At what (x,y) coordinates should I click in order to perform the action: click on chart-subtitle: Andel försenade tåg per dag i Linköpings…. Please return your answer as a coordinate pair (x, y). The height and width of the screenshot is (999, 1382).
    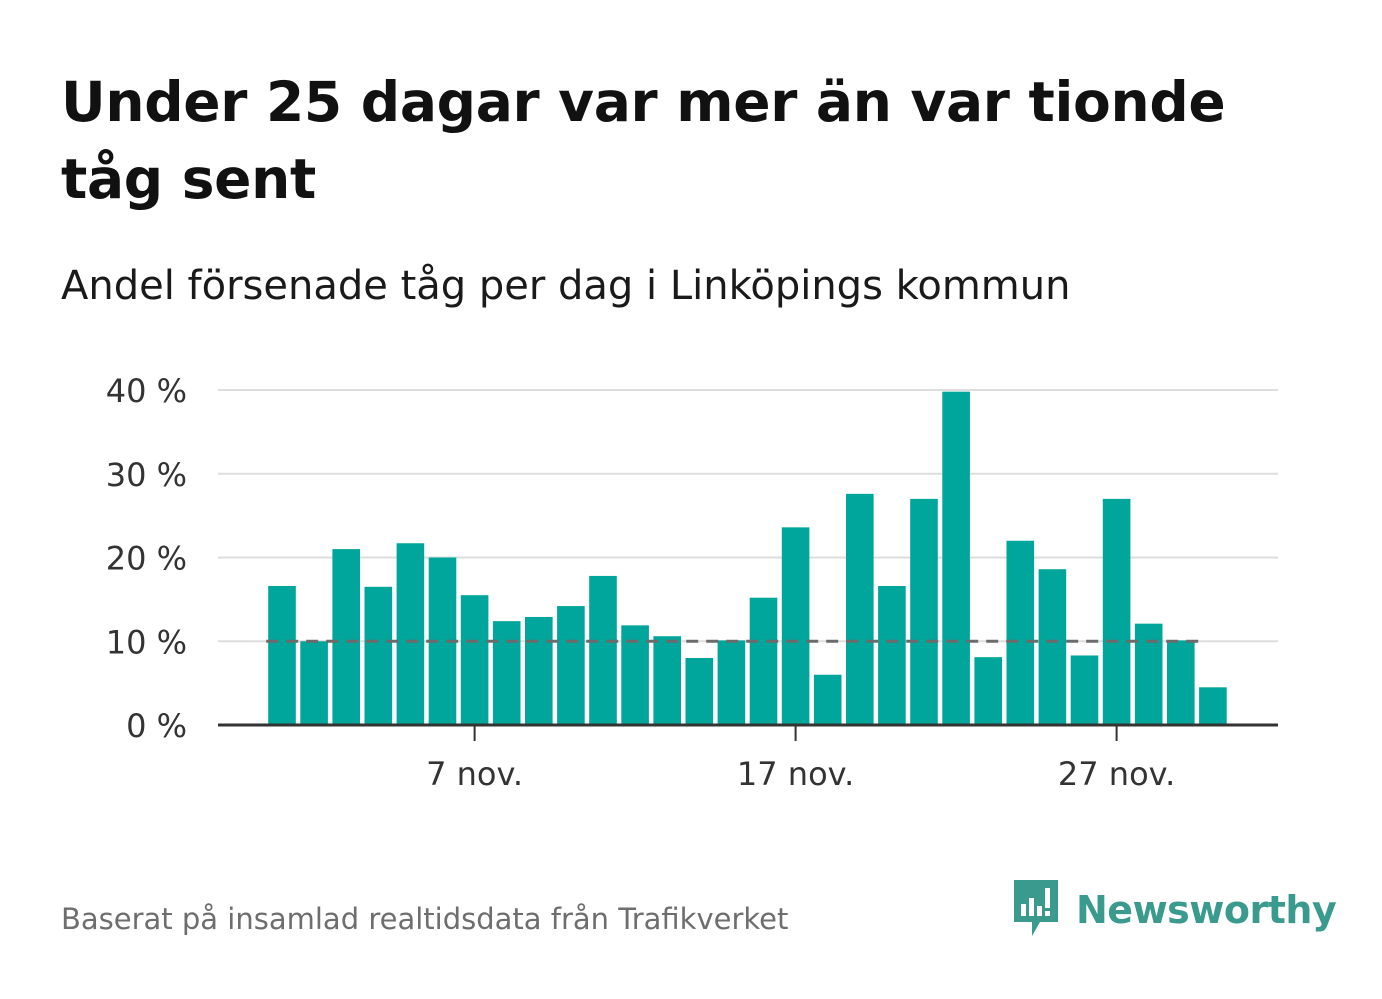
    Looking at the image, I should click on (566, 286).